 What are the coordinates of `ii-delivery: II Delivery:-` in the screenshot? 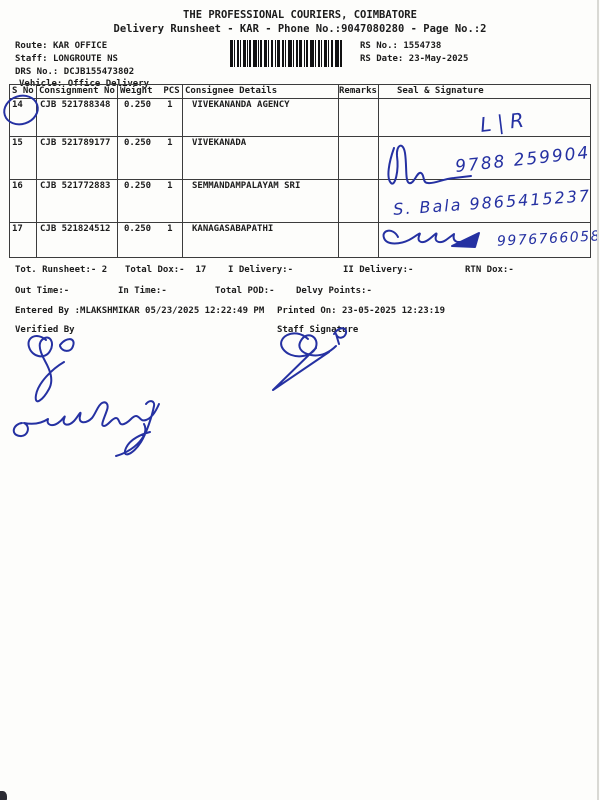 It's located at (378, 270).